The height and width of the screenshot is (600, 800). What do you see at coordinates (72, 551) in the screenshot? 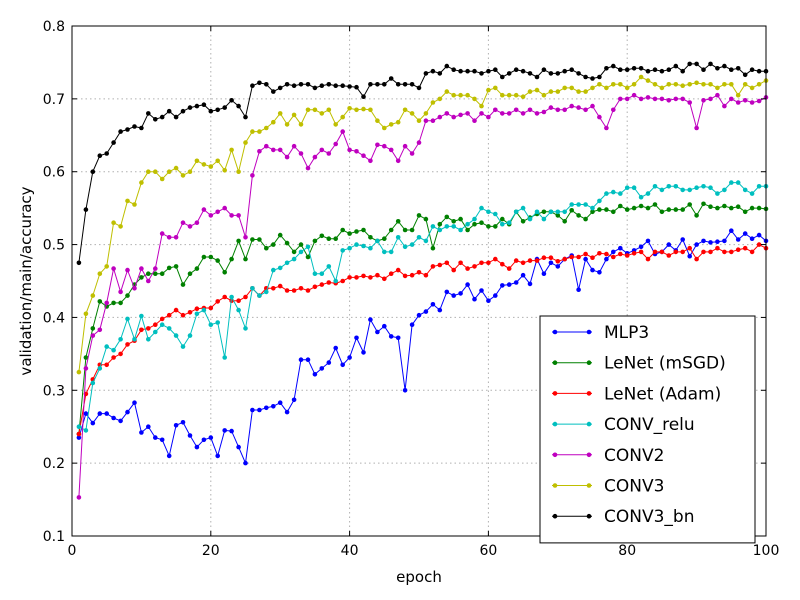
I see `x-tick-label: 0` at bounding box center [72, 551].